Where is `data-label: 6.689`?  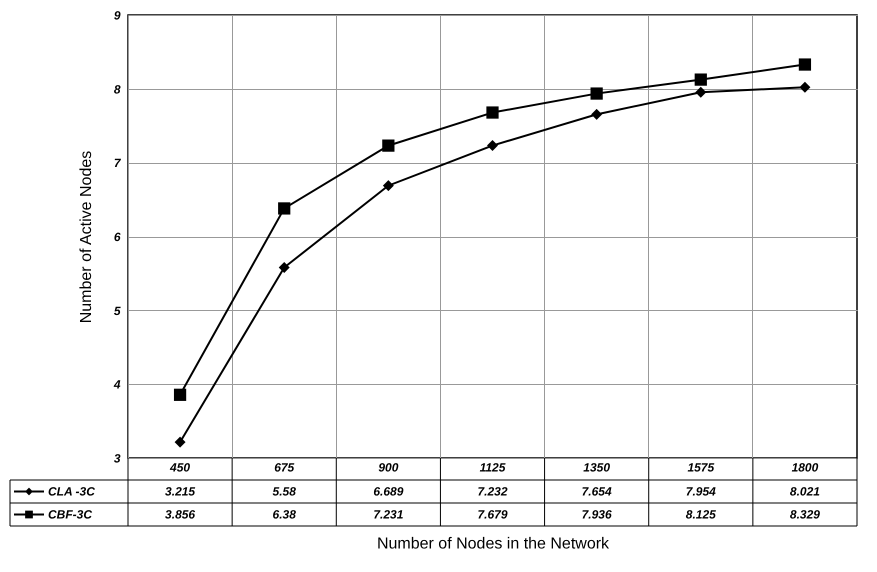
data-label: 6.689 is located at coordinates (388, 491).